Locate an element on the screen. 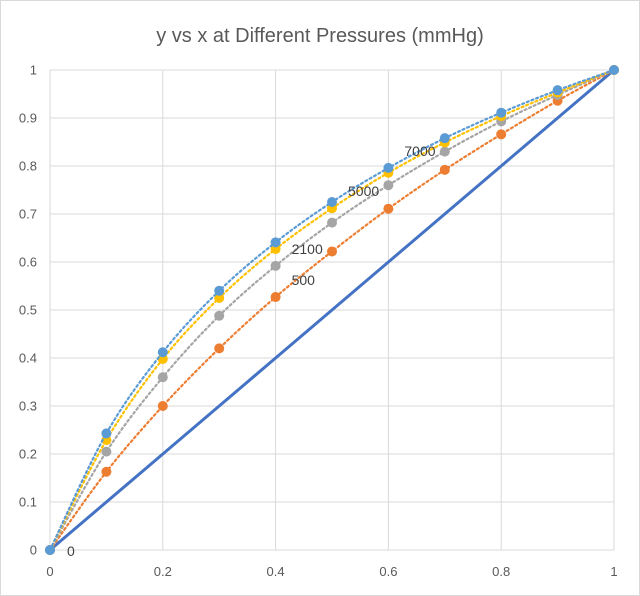 The image size is (640, 596). y-tick-label: 0.6 is located at coordinates (28, 262).